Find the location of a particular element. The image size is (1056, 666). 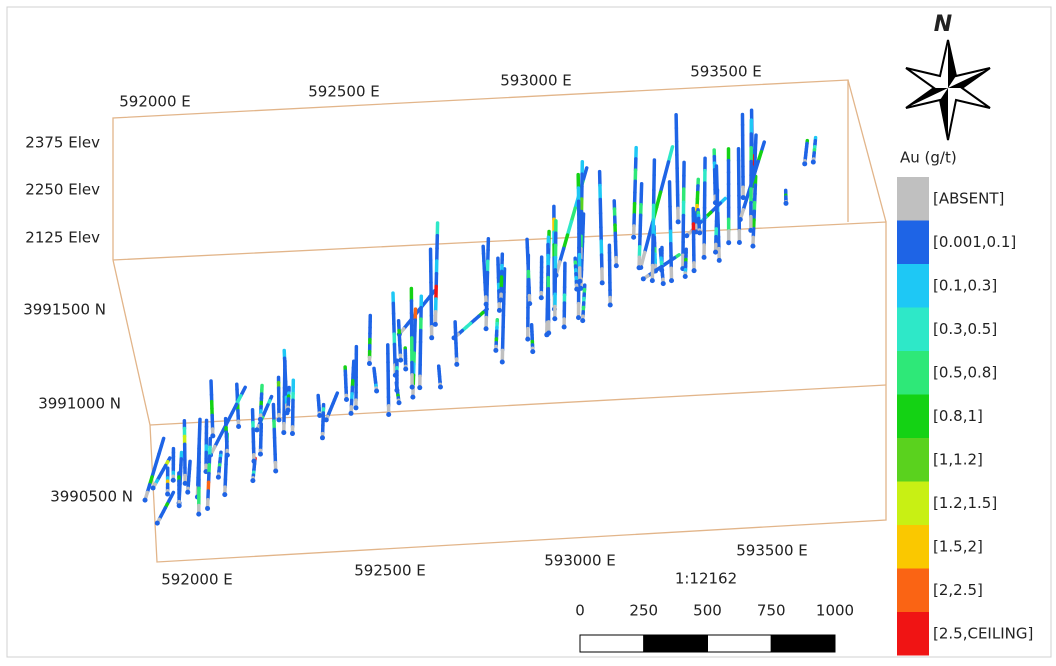

legend-label: [0.5,0.8] is located at coordinates (965, 373).